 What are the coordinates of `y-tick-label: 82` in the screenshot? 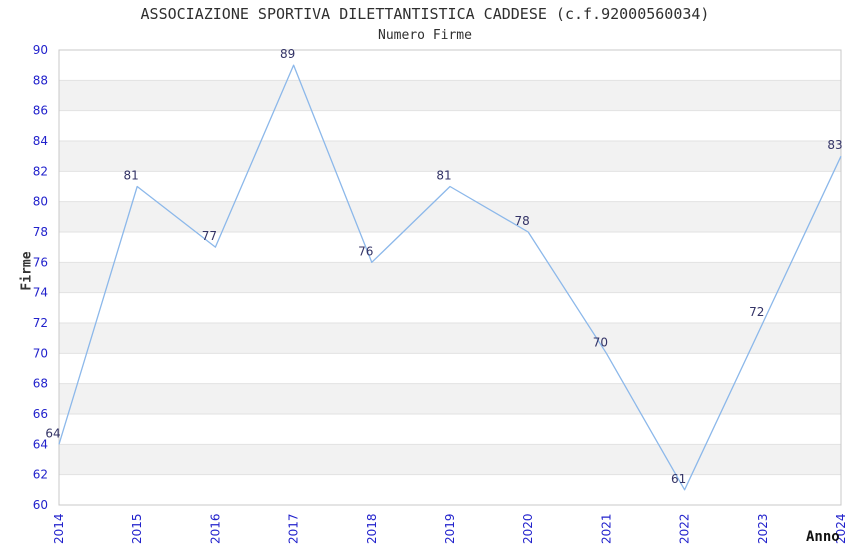 It's located at (40, 171).